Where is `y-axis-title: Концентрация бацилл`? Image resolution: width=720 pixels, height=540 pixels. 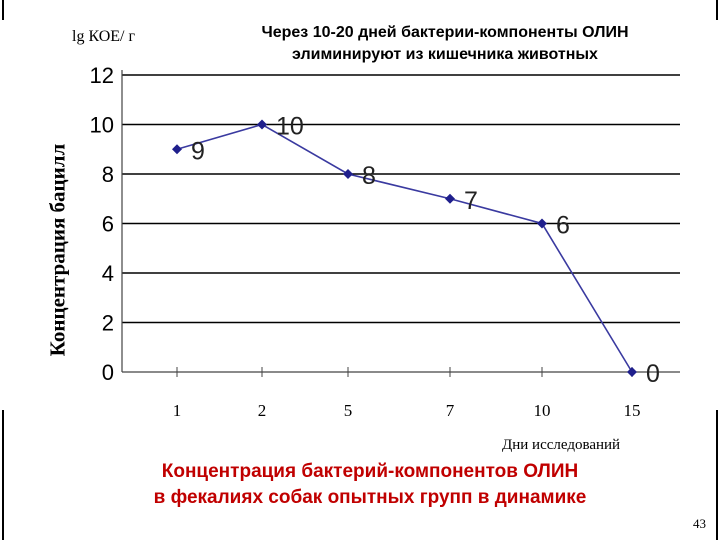
y-axis-title: Концентрация бацилл is located at coordinates (57, 250).